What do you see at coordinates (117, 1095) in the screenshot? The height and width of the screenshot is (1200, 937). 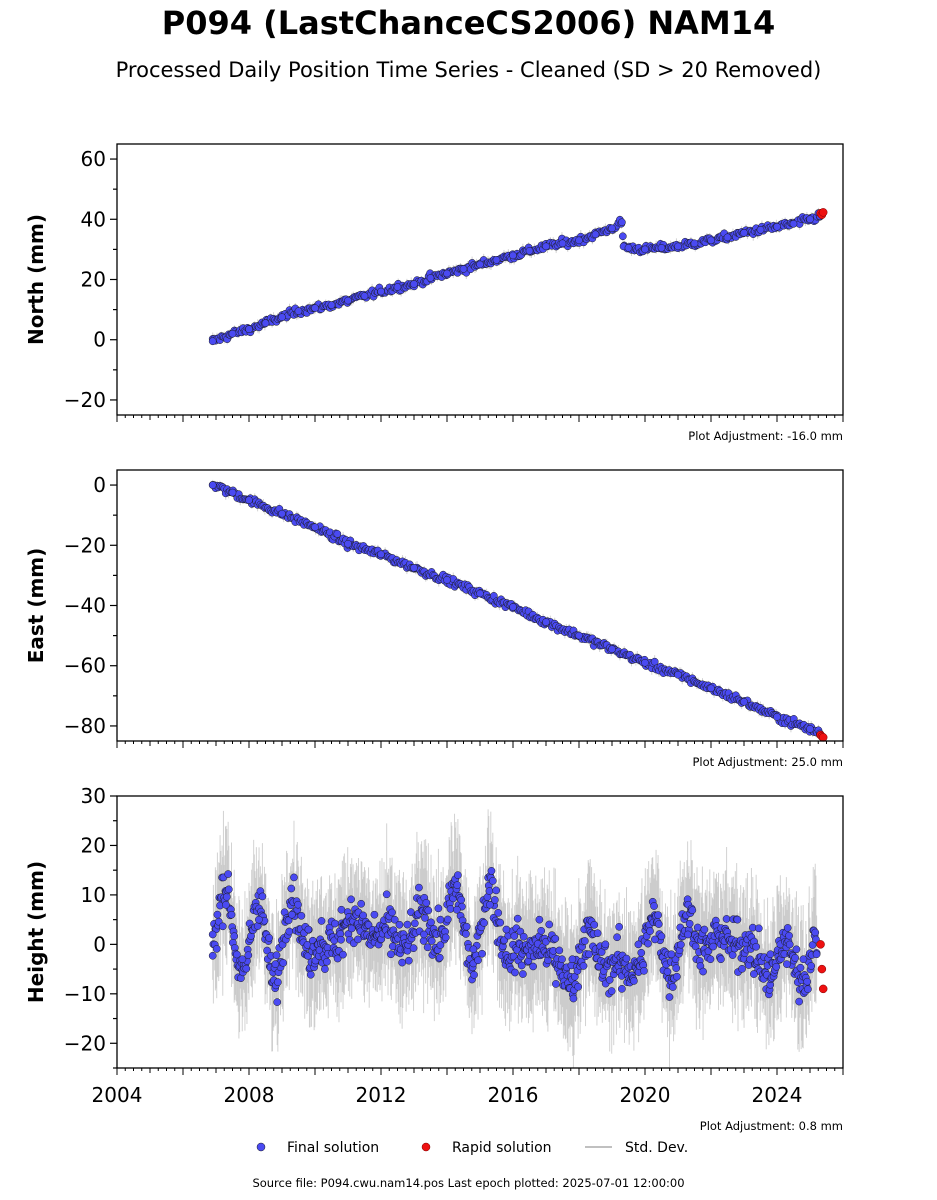 I see `x-tick-label: 2004` at bounding box center [117, 1095].